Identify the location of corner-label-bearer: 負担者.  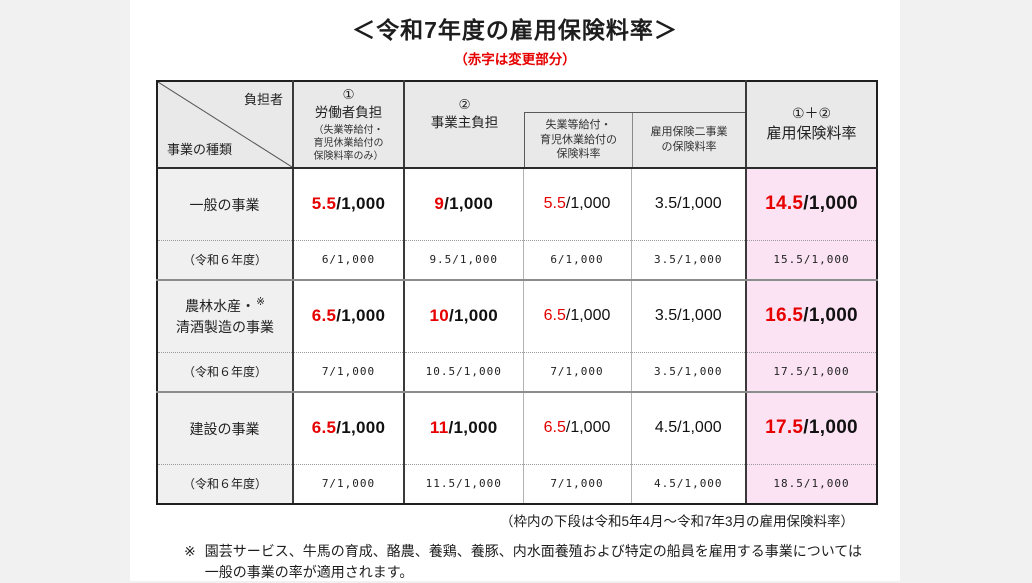
(263, 99).